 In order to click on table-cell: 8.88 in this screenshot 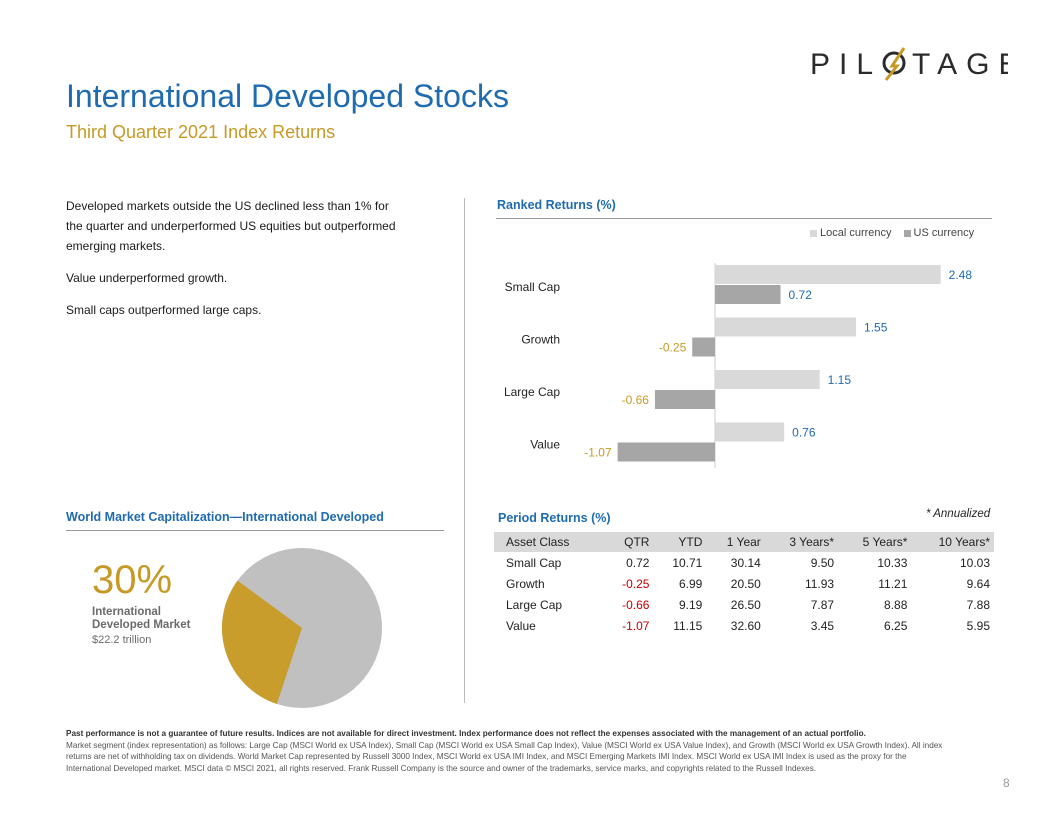, I will do `click(896, 604)`.